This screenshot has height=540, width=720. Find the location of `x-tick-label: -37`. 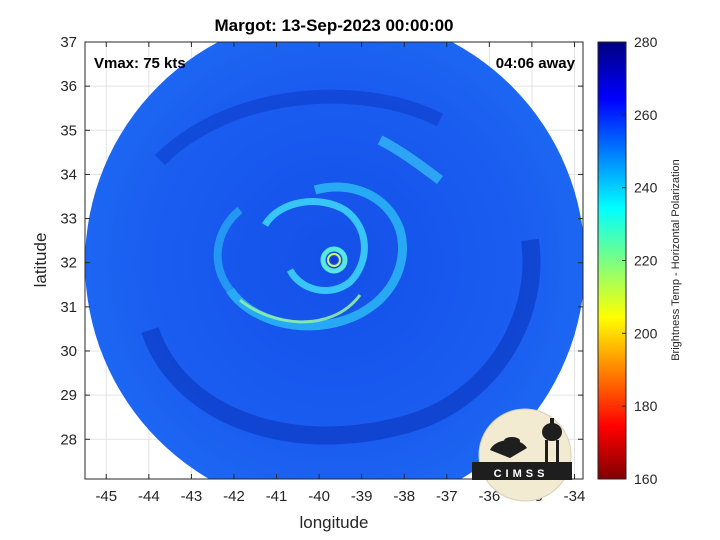

x-tick-label: -37 is located at coordinates (447, 496).